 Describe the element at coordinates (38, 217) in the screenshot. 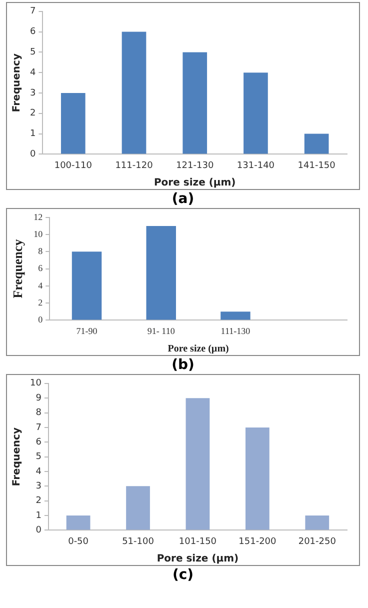

I see `y-tick-label: 12` at that location.